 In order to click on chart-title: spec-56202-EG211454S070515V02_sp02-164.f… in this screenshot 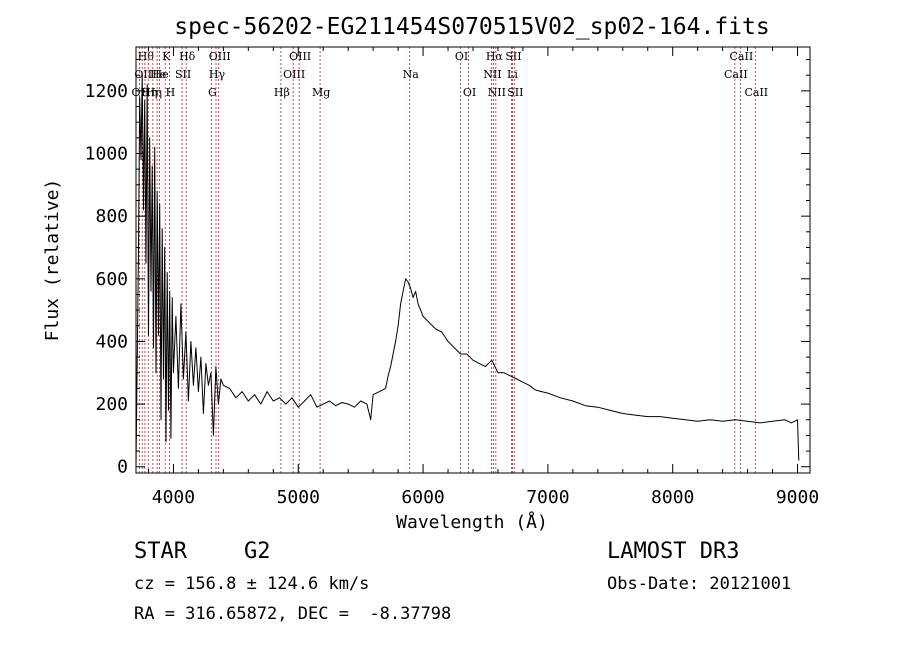, I will do `click(471, 27)`.